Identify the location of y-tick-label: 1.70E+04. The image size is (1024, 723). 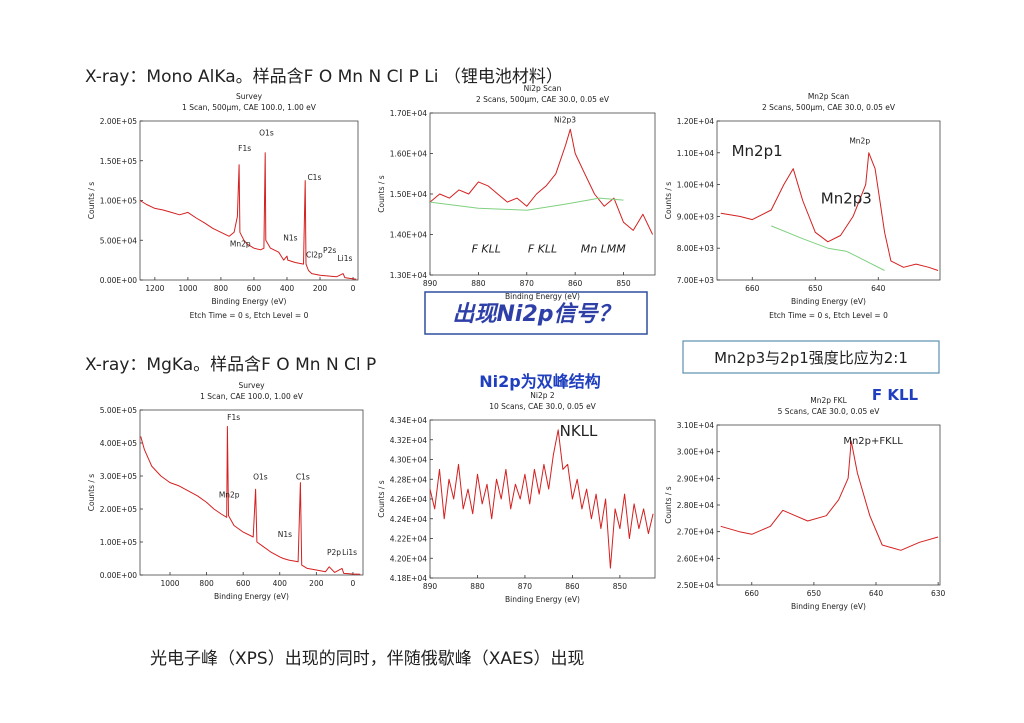
(408, 113).